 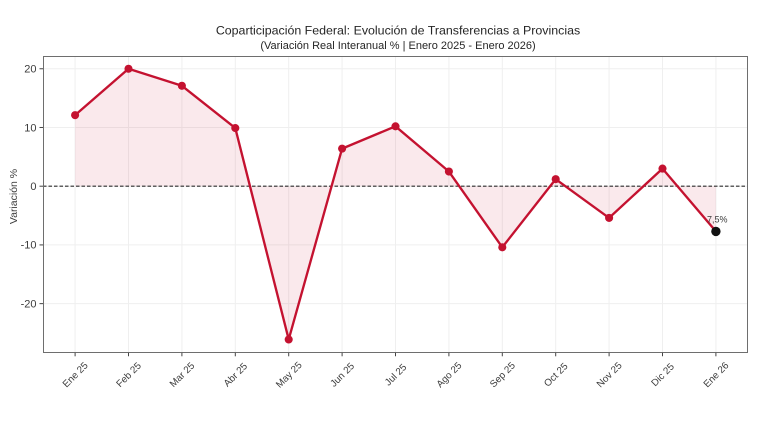 I want to click on svg-text: 10, so click(x=30, y=128).